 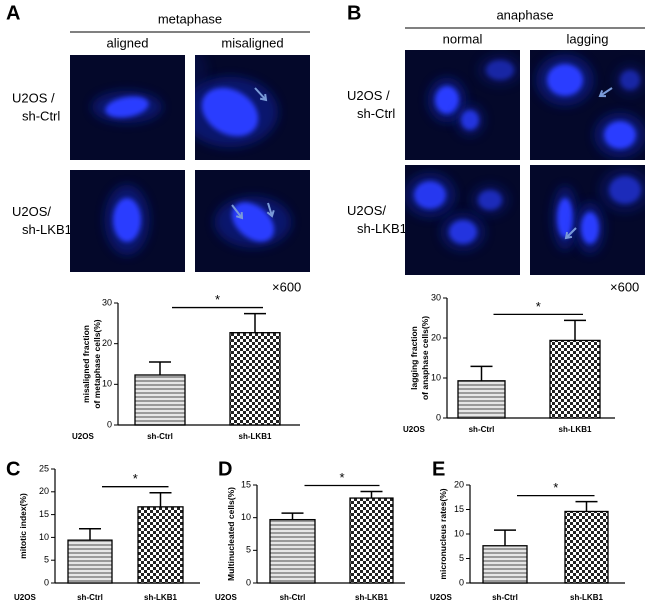 What do you see at coordinates (438, 469) in the screenshot?
I see `panel-letter: E` at bounding box center [438, 469].